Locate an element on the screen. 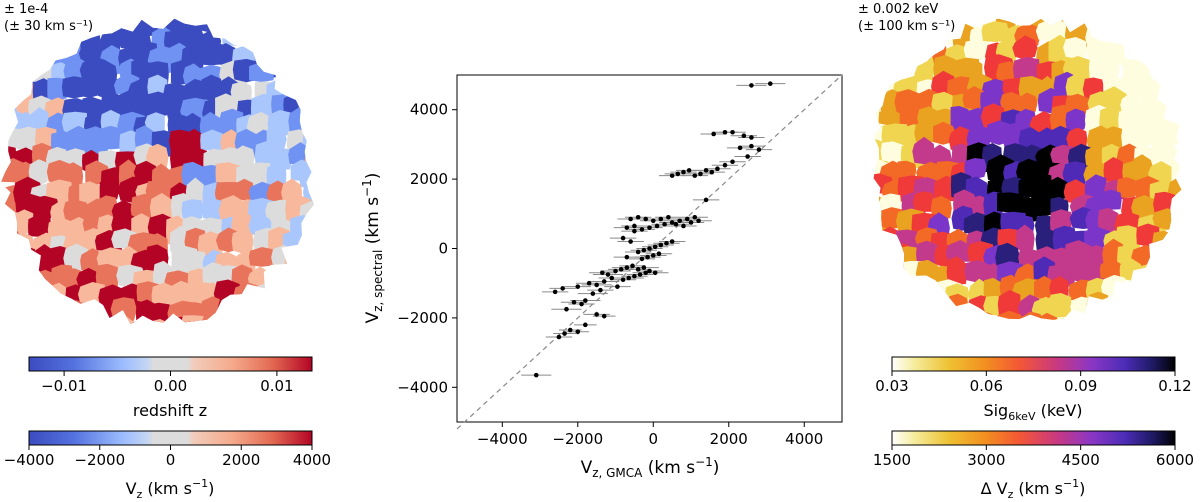  colorbar-sigma is located at coordinates (1033, 364).